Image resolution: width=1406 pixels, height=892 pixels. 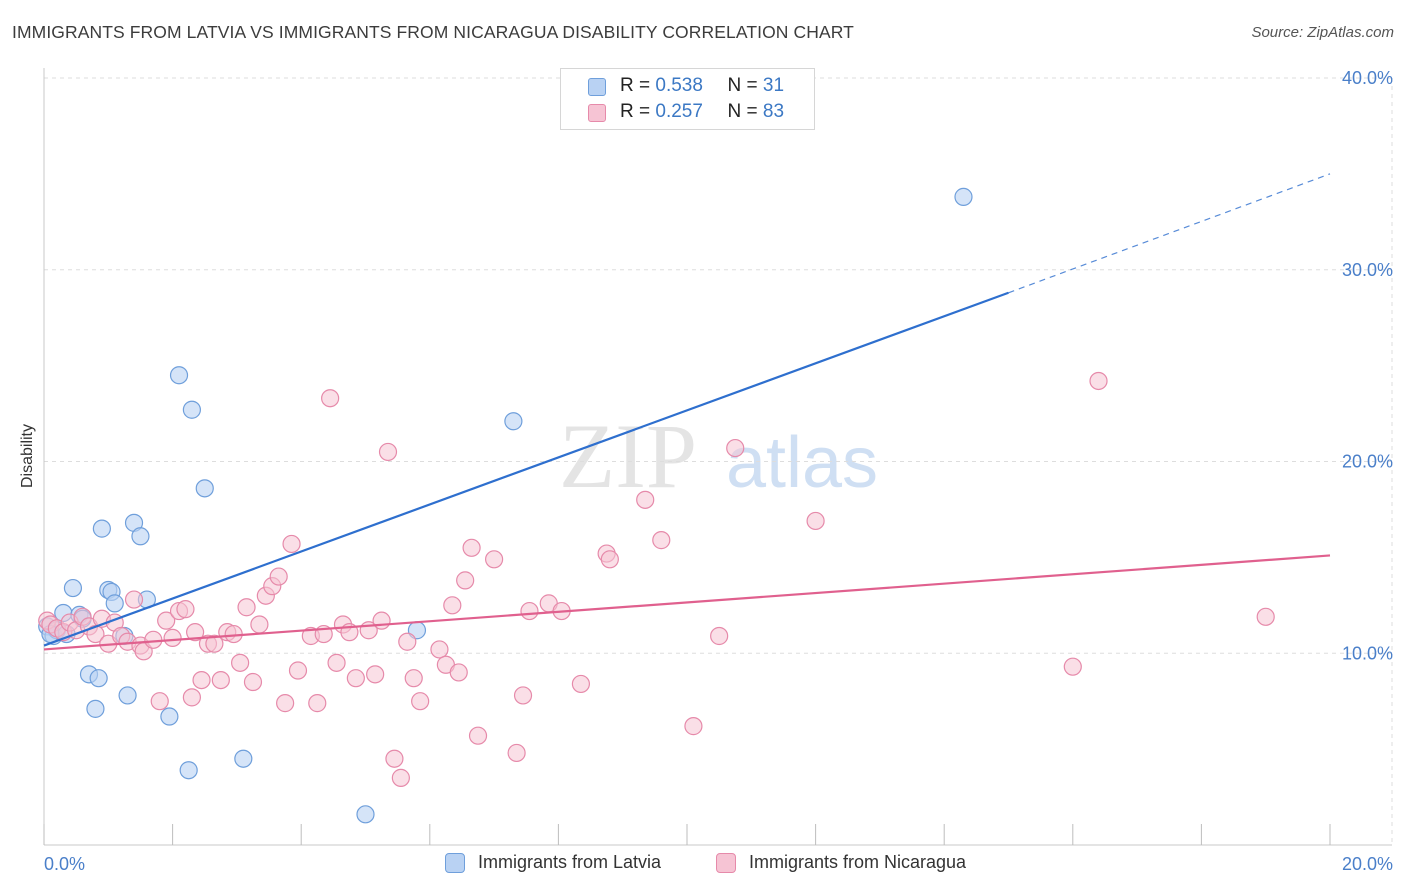 I want to click on stats-box: R = 0.538 N = 31 R = 0.257 N = 83, so click(x=687, y=99).